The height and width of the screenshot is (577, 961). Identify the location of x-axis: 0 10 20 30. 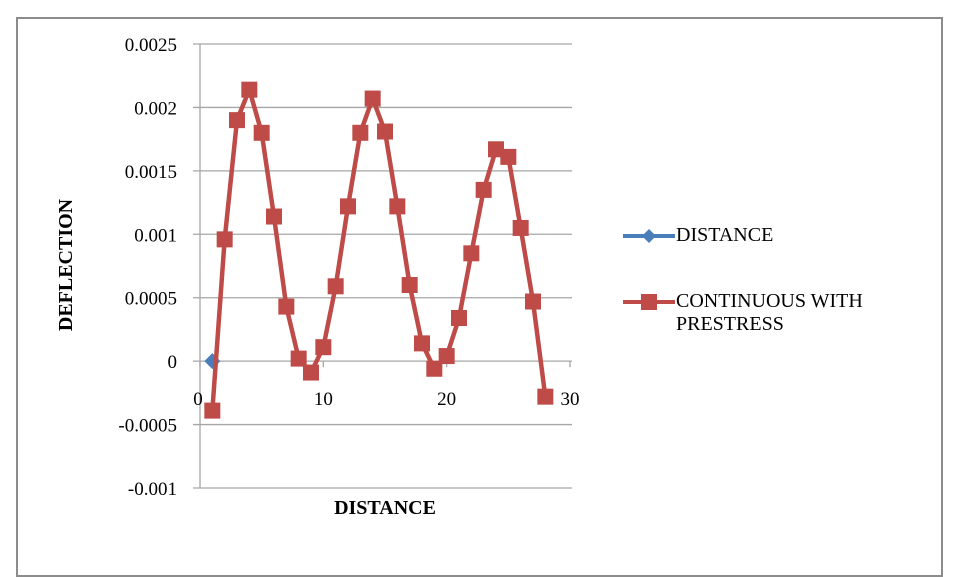
(386, 385).